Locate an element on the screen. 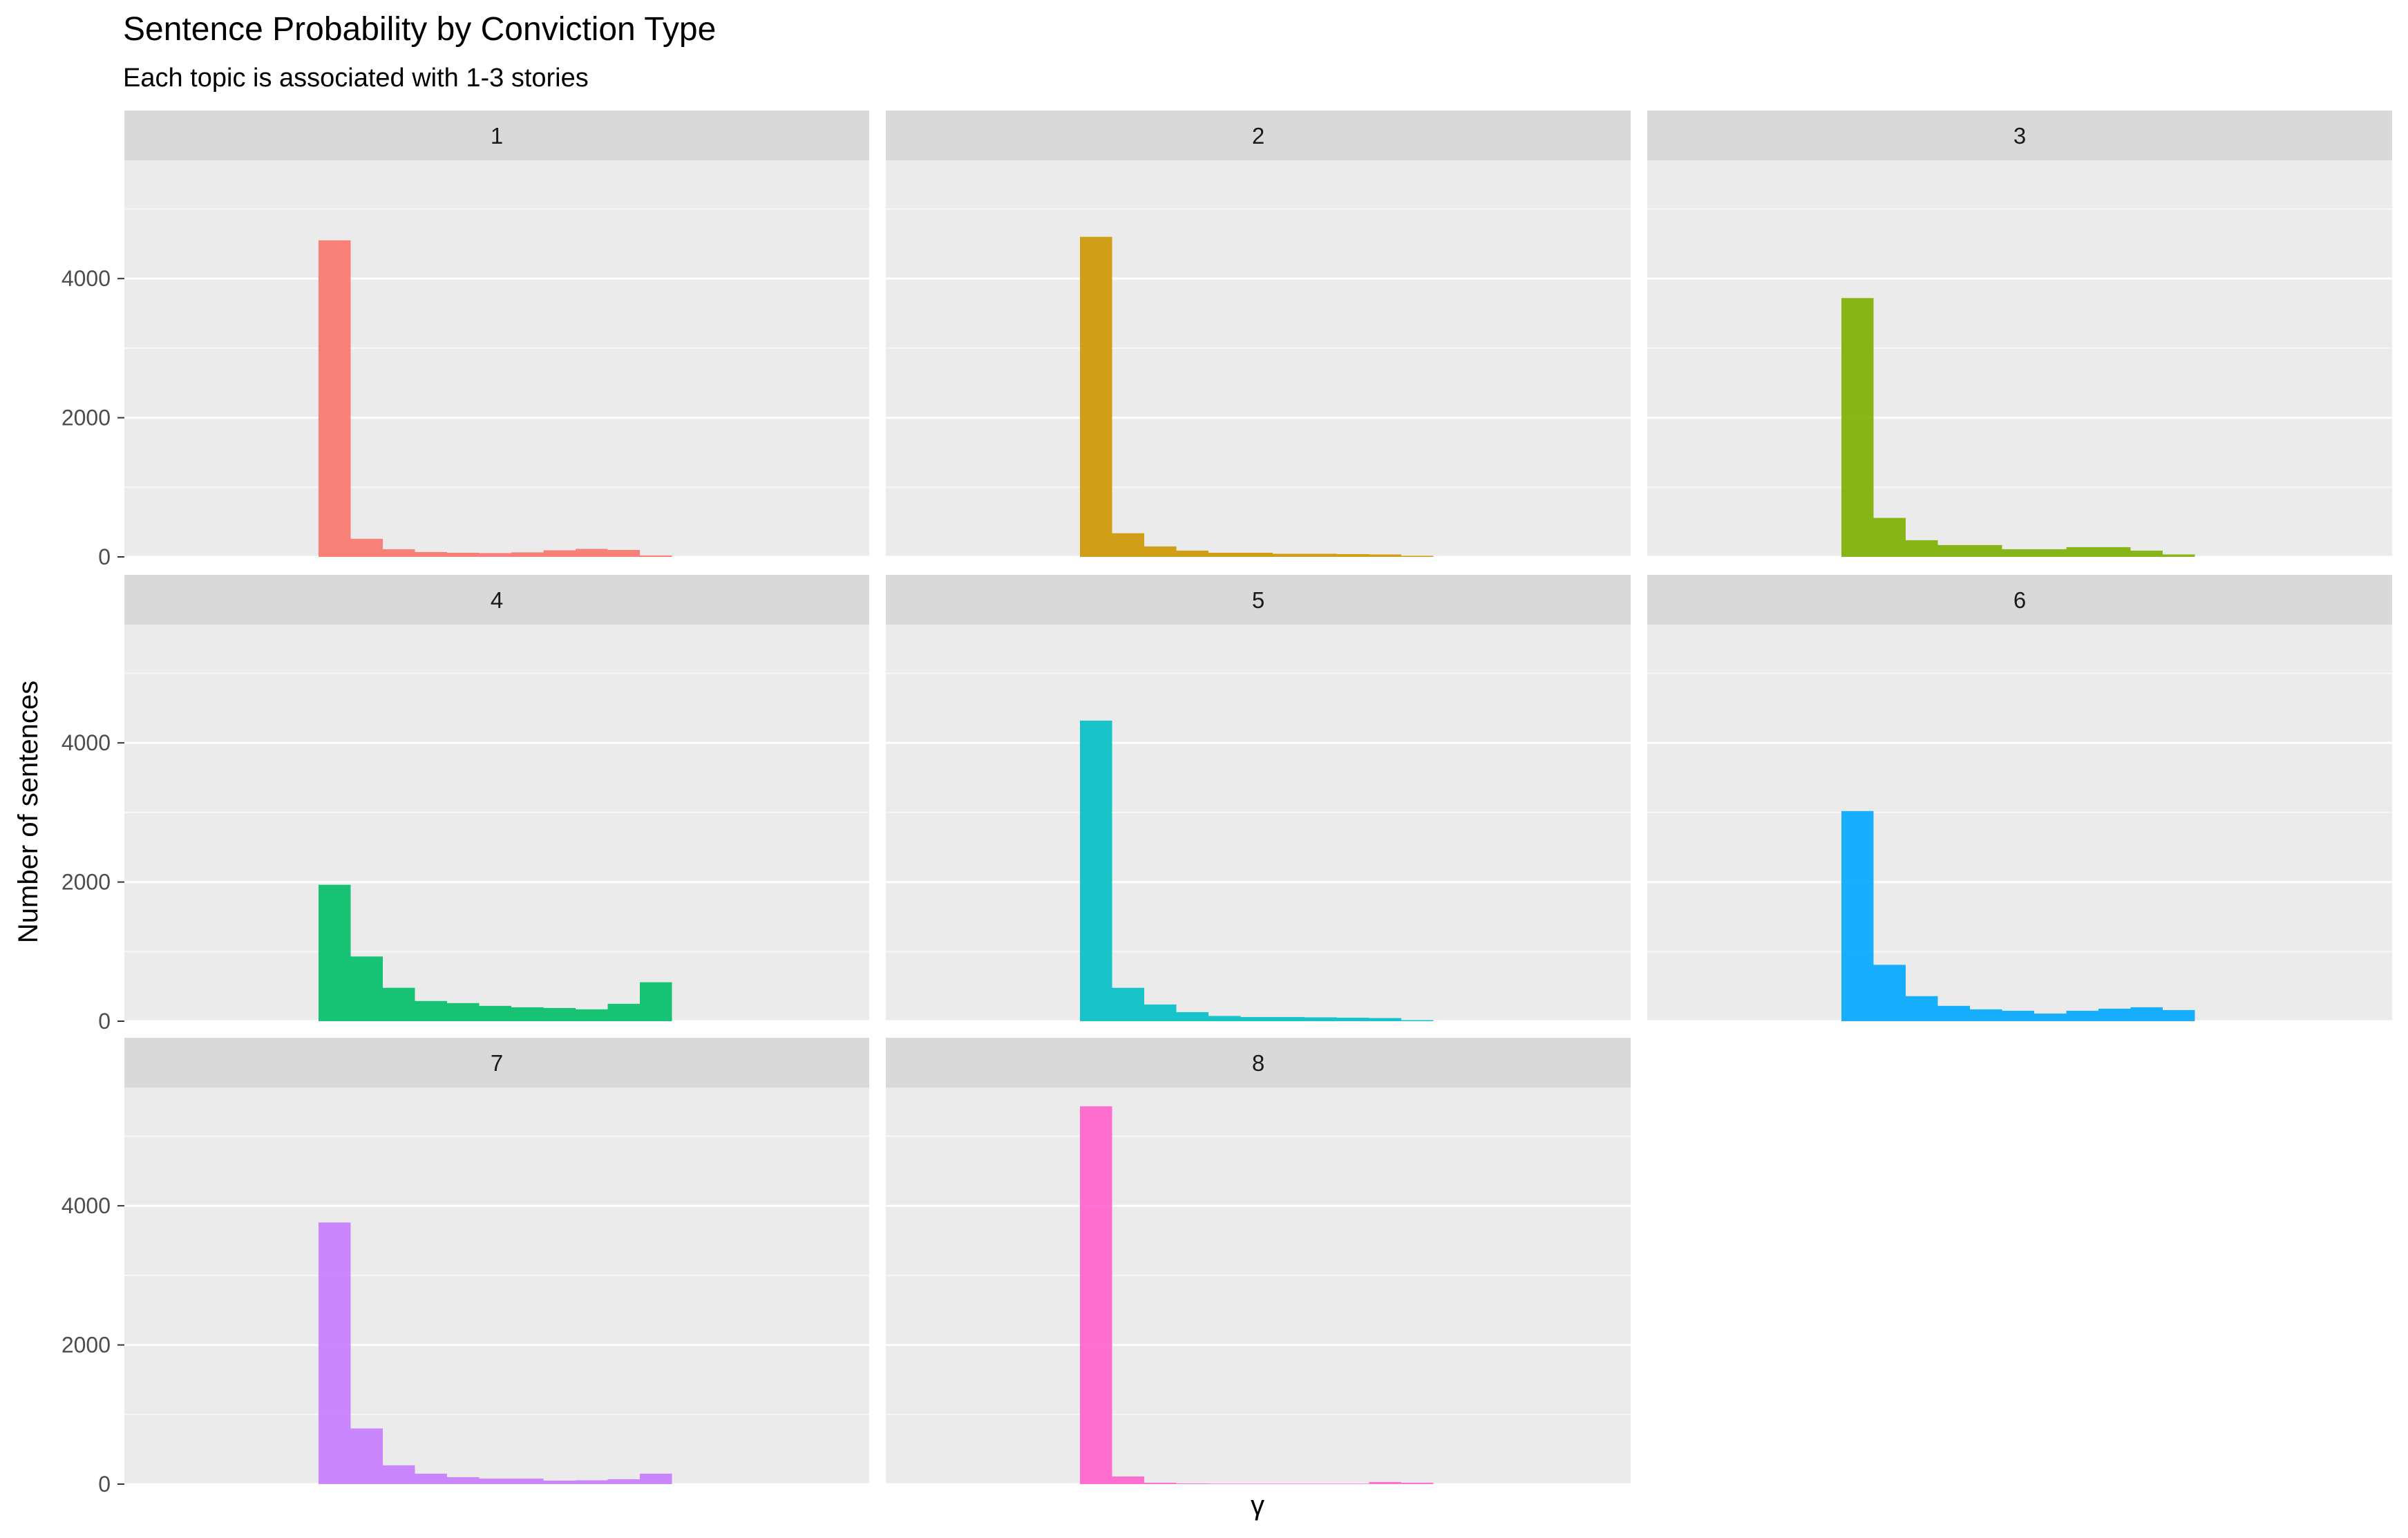 The height and width of the screenshot is (1538, 2408). chart-title: Sentence Probability by Conviction Type is located at coordinates (419, 29).